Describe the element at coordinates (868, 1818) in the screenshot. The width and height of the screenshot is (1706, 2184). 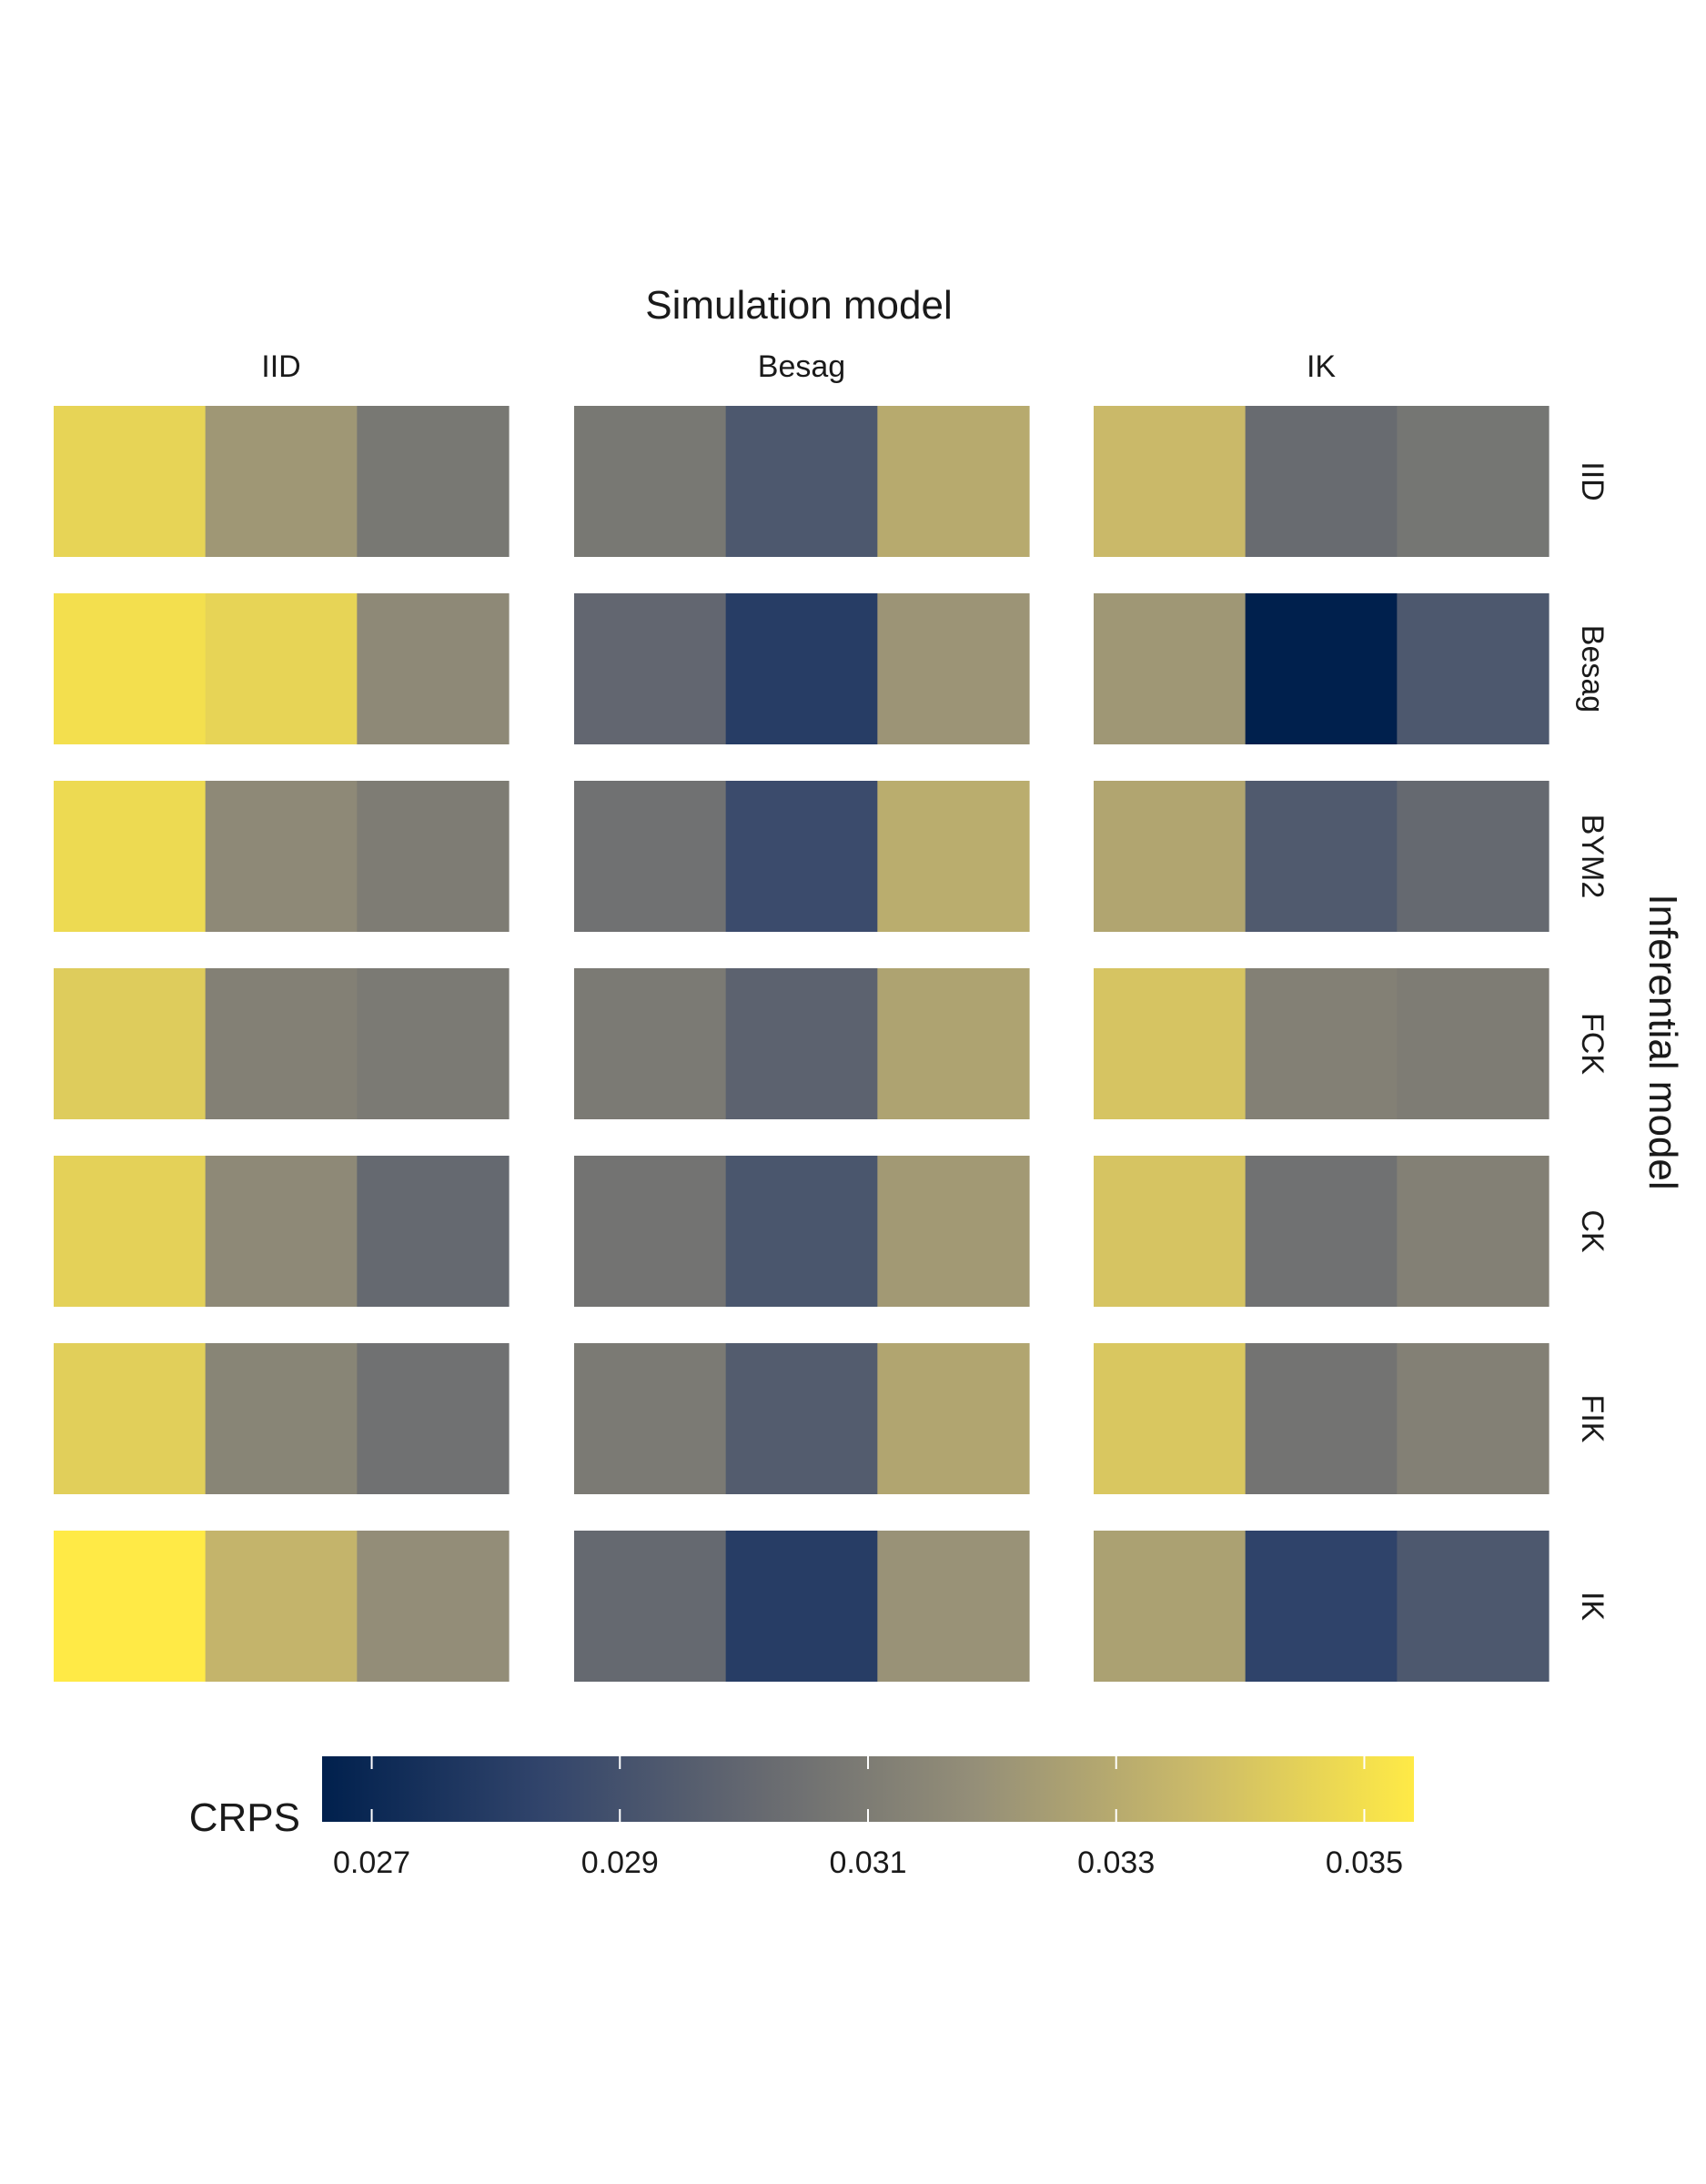
I see `colorbar-ticks: 0.027 0.029 0.031 0.033 0.035` at that location.